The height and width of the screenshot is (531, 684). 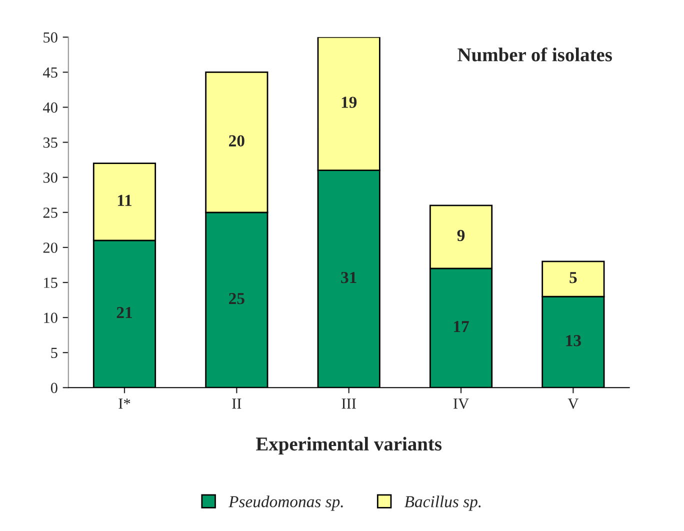 What do you see at coordinates (349, 445) in the screenshot?
I see `x-axis-title: Experimental variants` at bounding box center [349, 445].